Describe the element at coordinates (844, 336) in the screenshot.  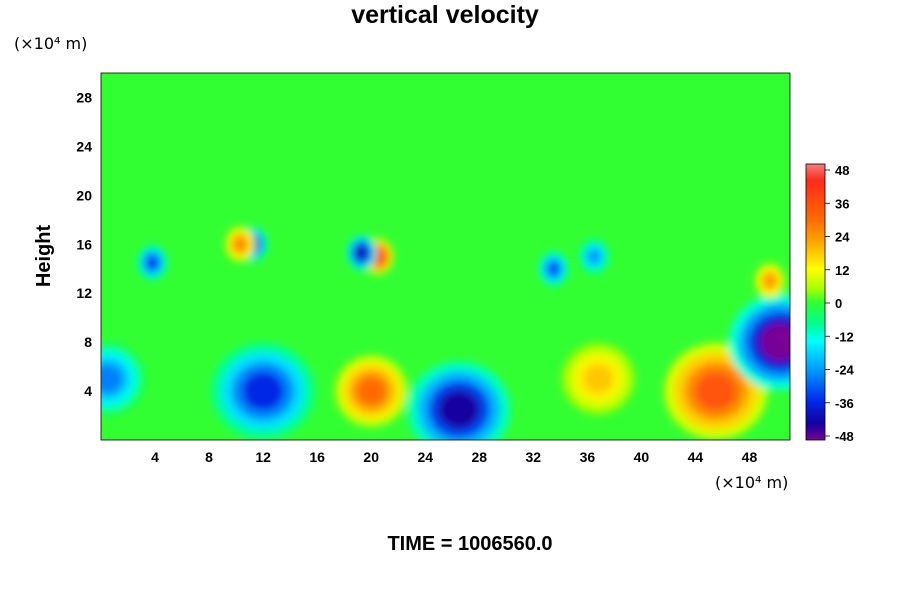
I see `colorbar-tick-label: -12` at that location.